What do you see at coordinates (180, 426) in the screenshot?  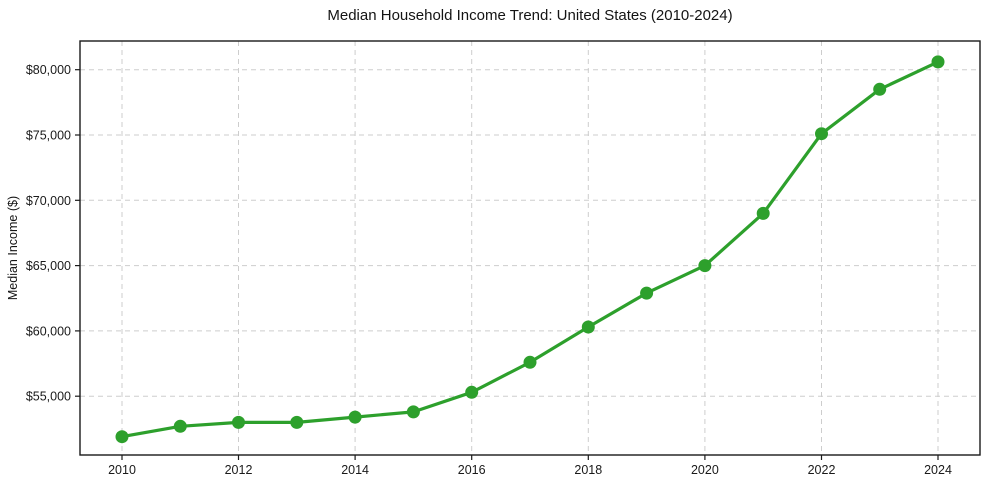 I see `data-point-2011` at bounding box center [180, 426].